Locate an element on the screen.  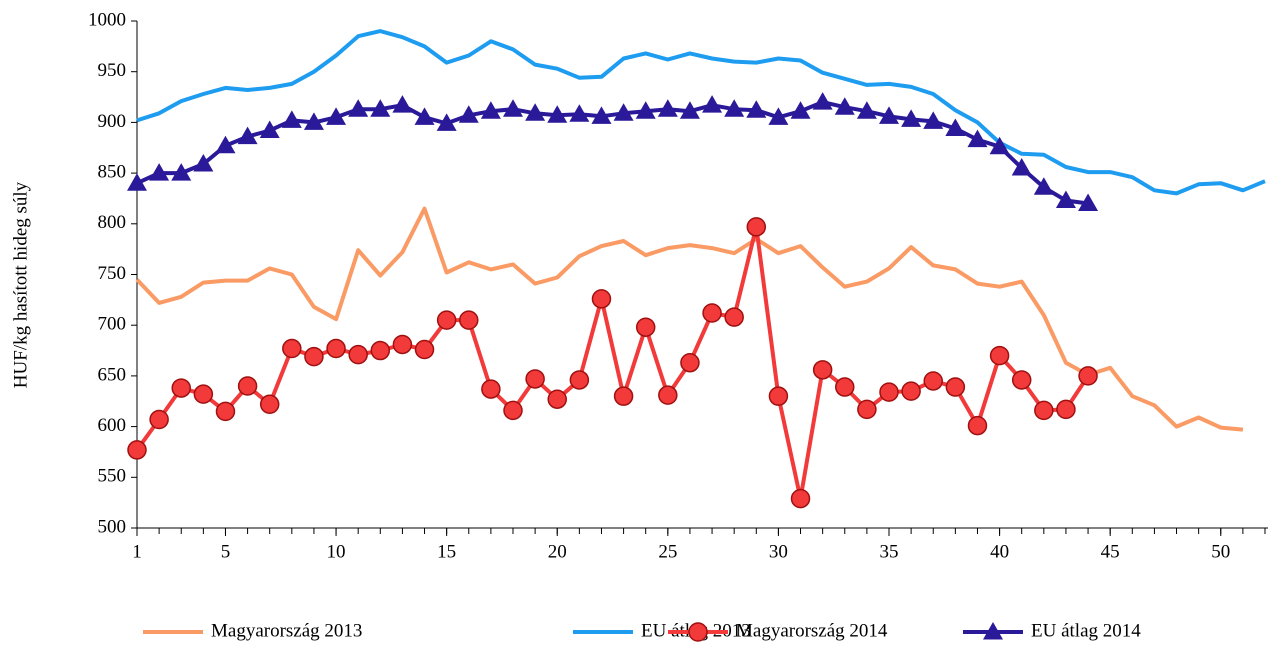
x-tick-label: 30 is located at coordinates (778, 551).